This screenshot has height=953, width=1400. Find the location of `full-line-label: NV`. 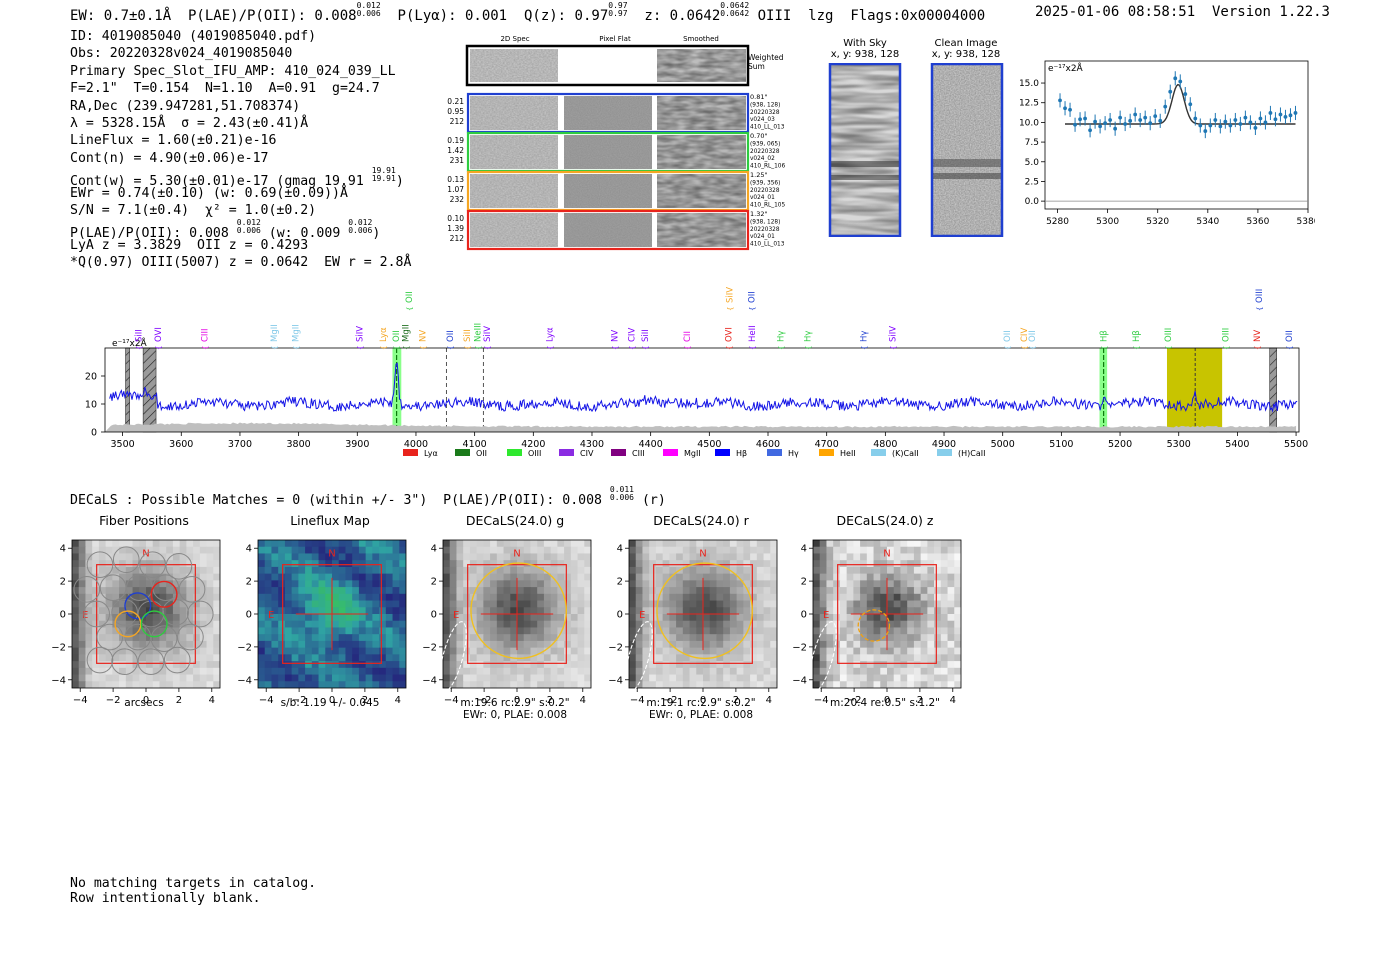

full-line-label: NV is located at coordinates (423, 336).